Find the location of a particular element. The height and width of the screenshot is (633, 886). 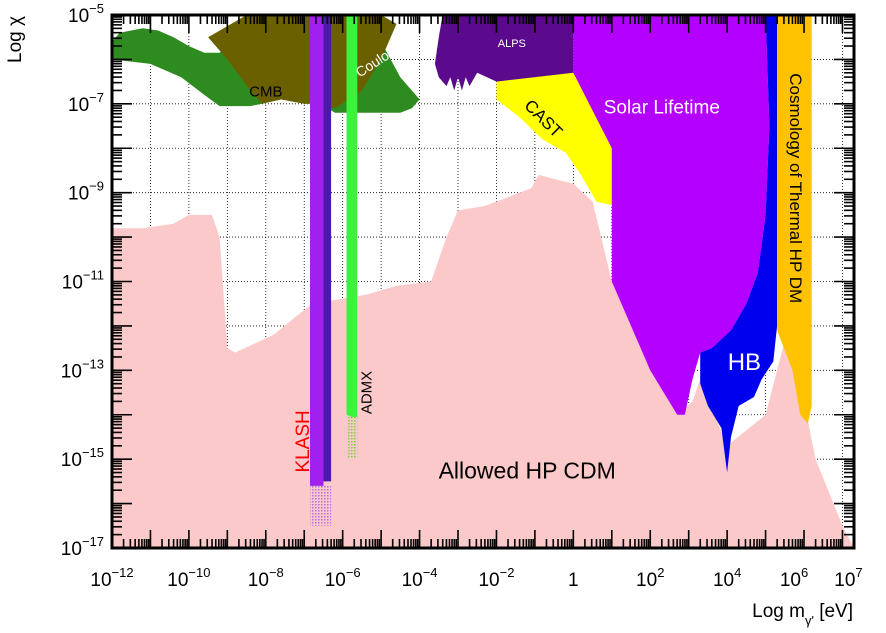

y-tick-label: 10⁻⁷ is located at coordinates (86, 103).